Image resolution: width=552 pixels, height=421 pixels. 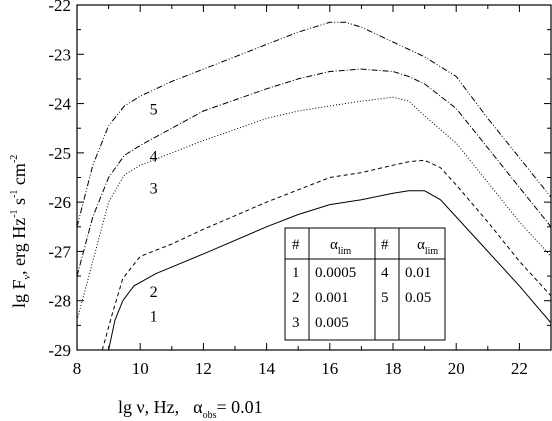 I want to click on y-tick-label: -23, so click(x=59, y=54).